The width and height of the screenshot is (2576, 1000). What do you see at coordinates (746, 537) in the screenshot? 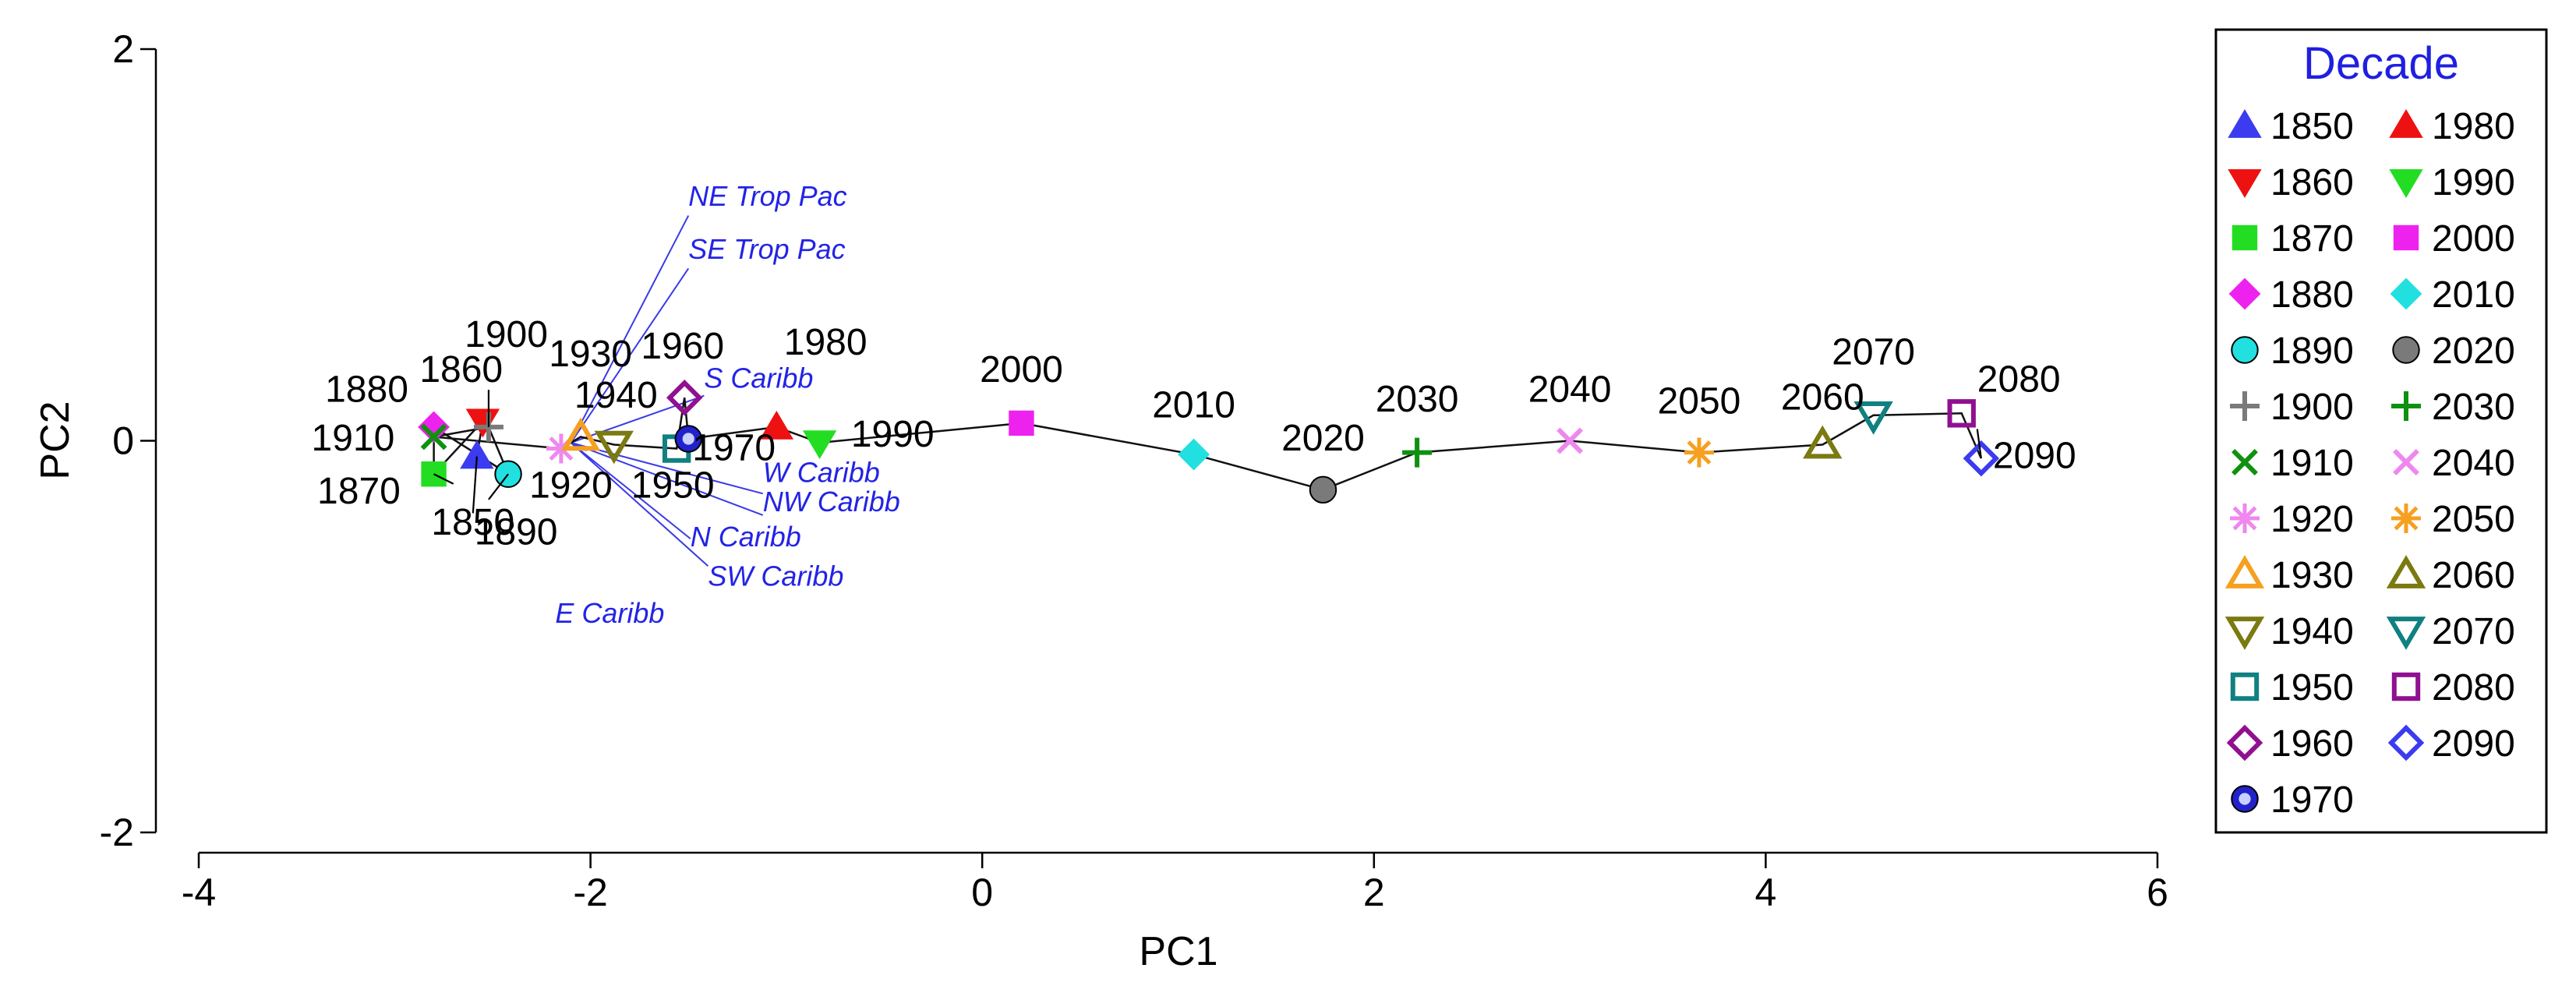
I see `vector-label: N Caribb` at bounding box center [746, 537].